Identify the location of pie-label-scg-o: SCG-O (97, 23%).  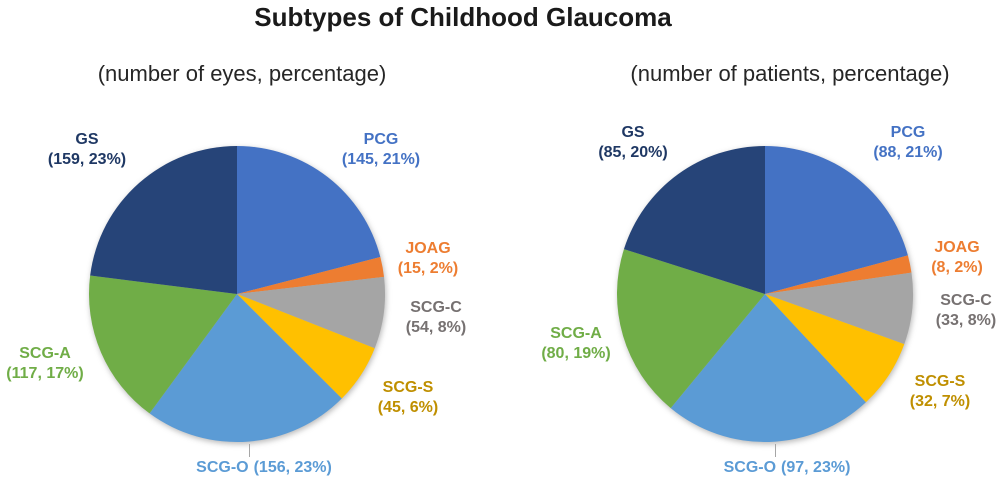
(787, 468).